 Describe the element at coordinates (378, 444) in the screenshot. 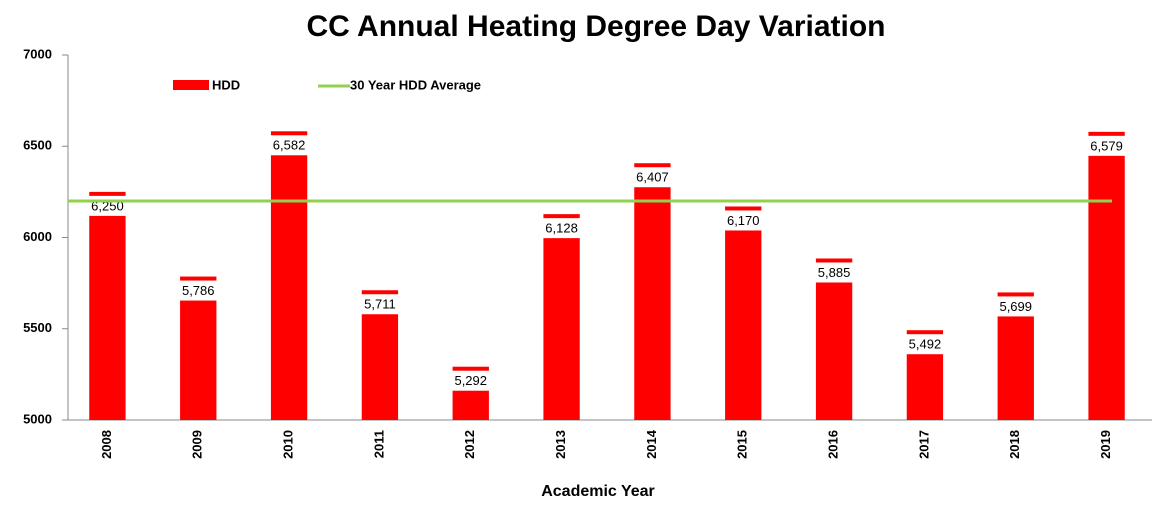

I see `x-tick-label: 2011` at that location.